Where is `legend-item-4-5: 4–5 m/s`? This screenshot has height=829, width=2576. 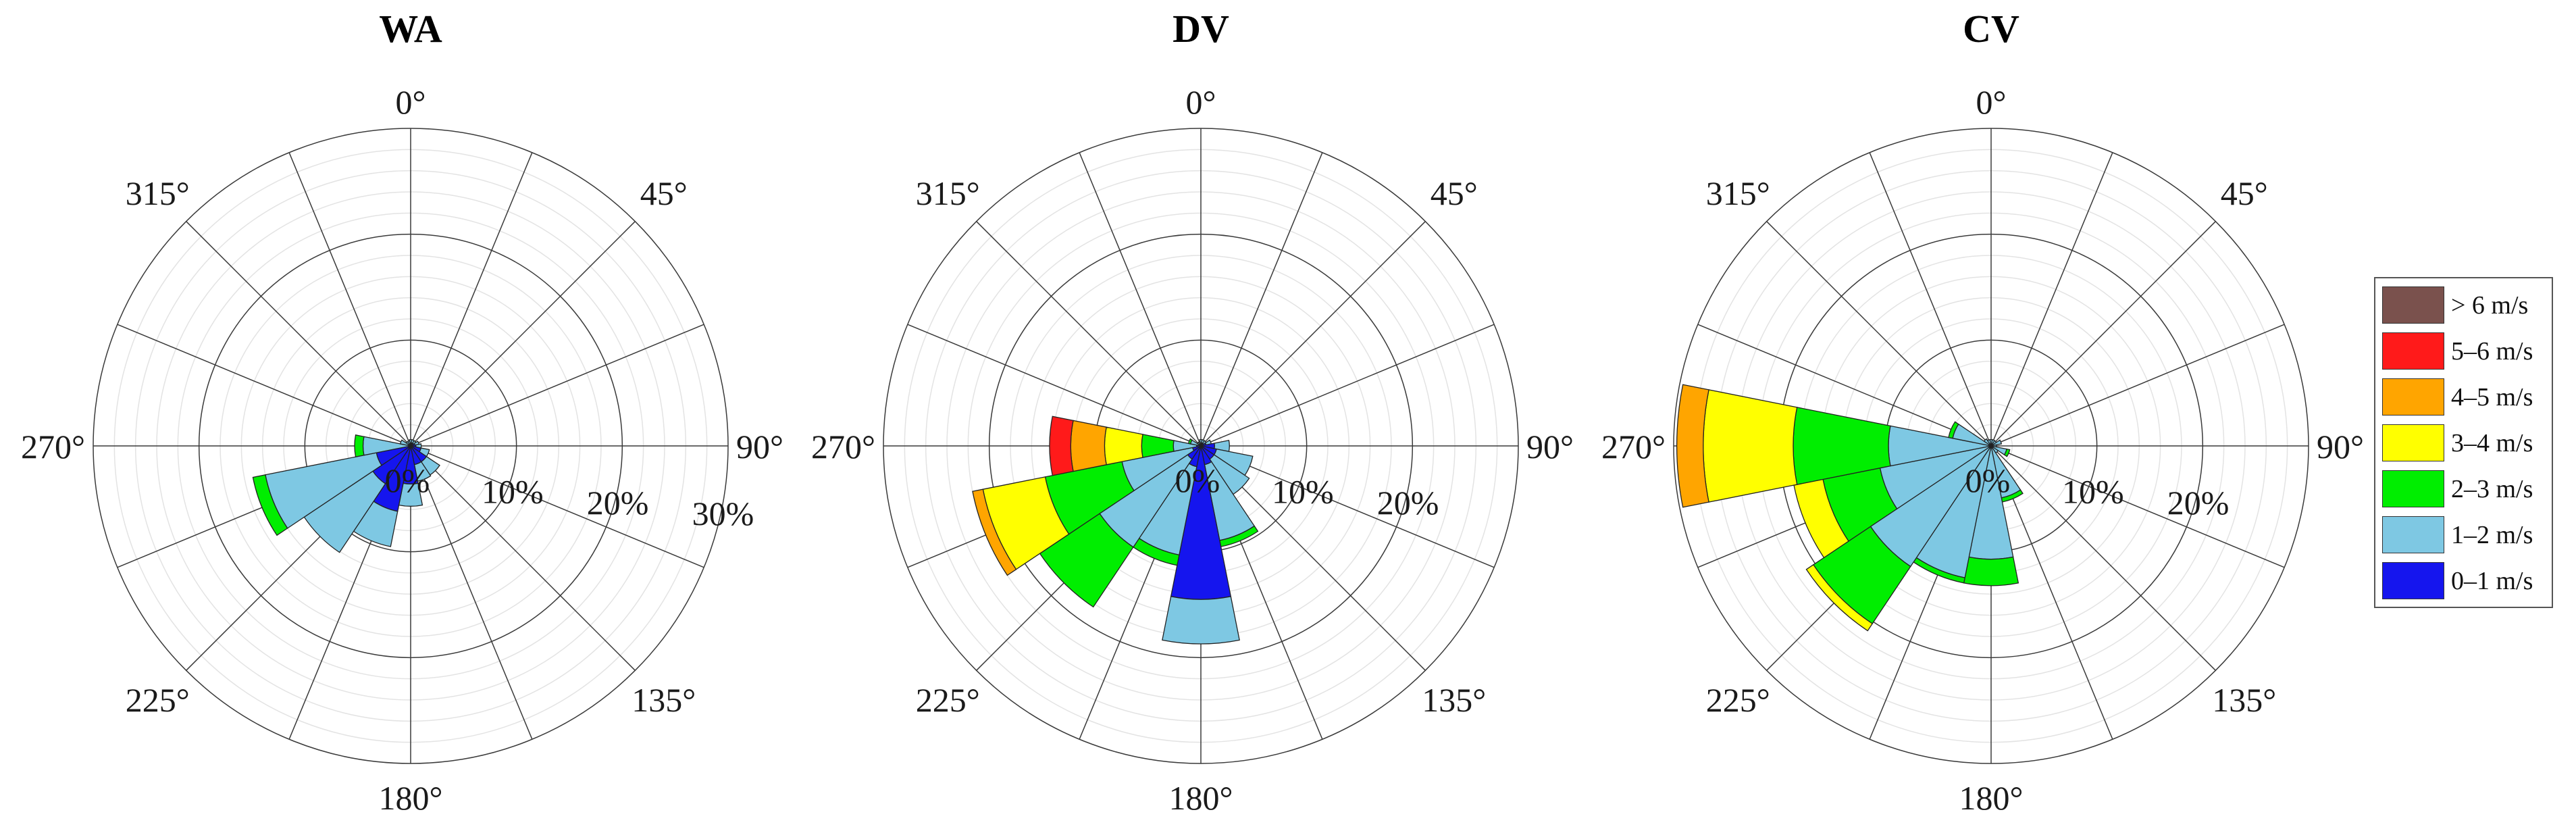 legend-item-4-5: 4–5 m/s is located at coordinates (2463, 397).